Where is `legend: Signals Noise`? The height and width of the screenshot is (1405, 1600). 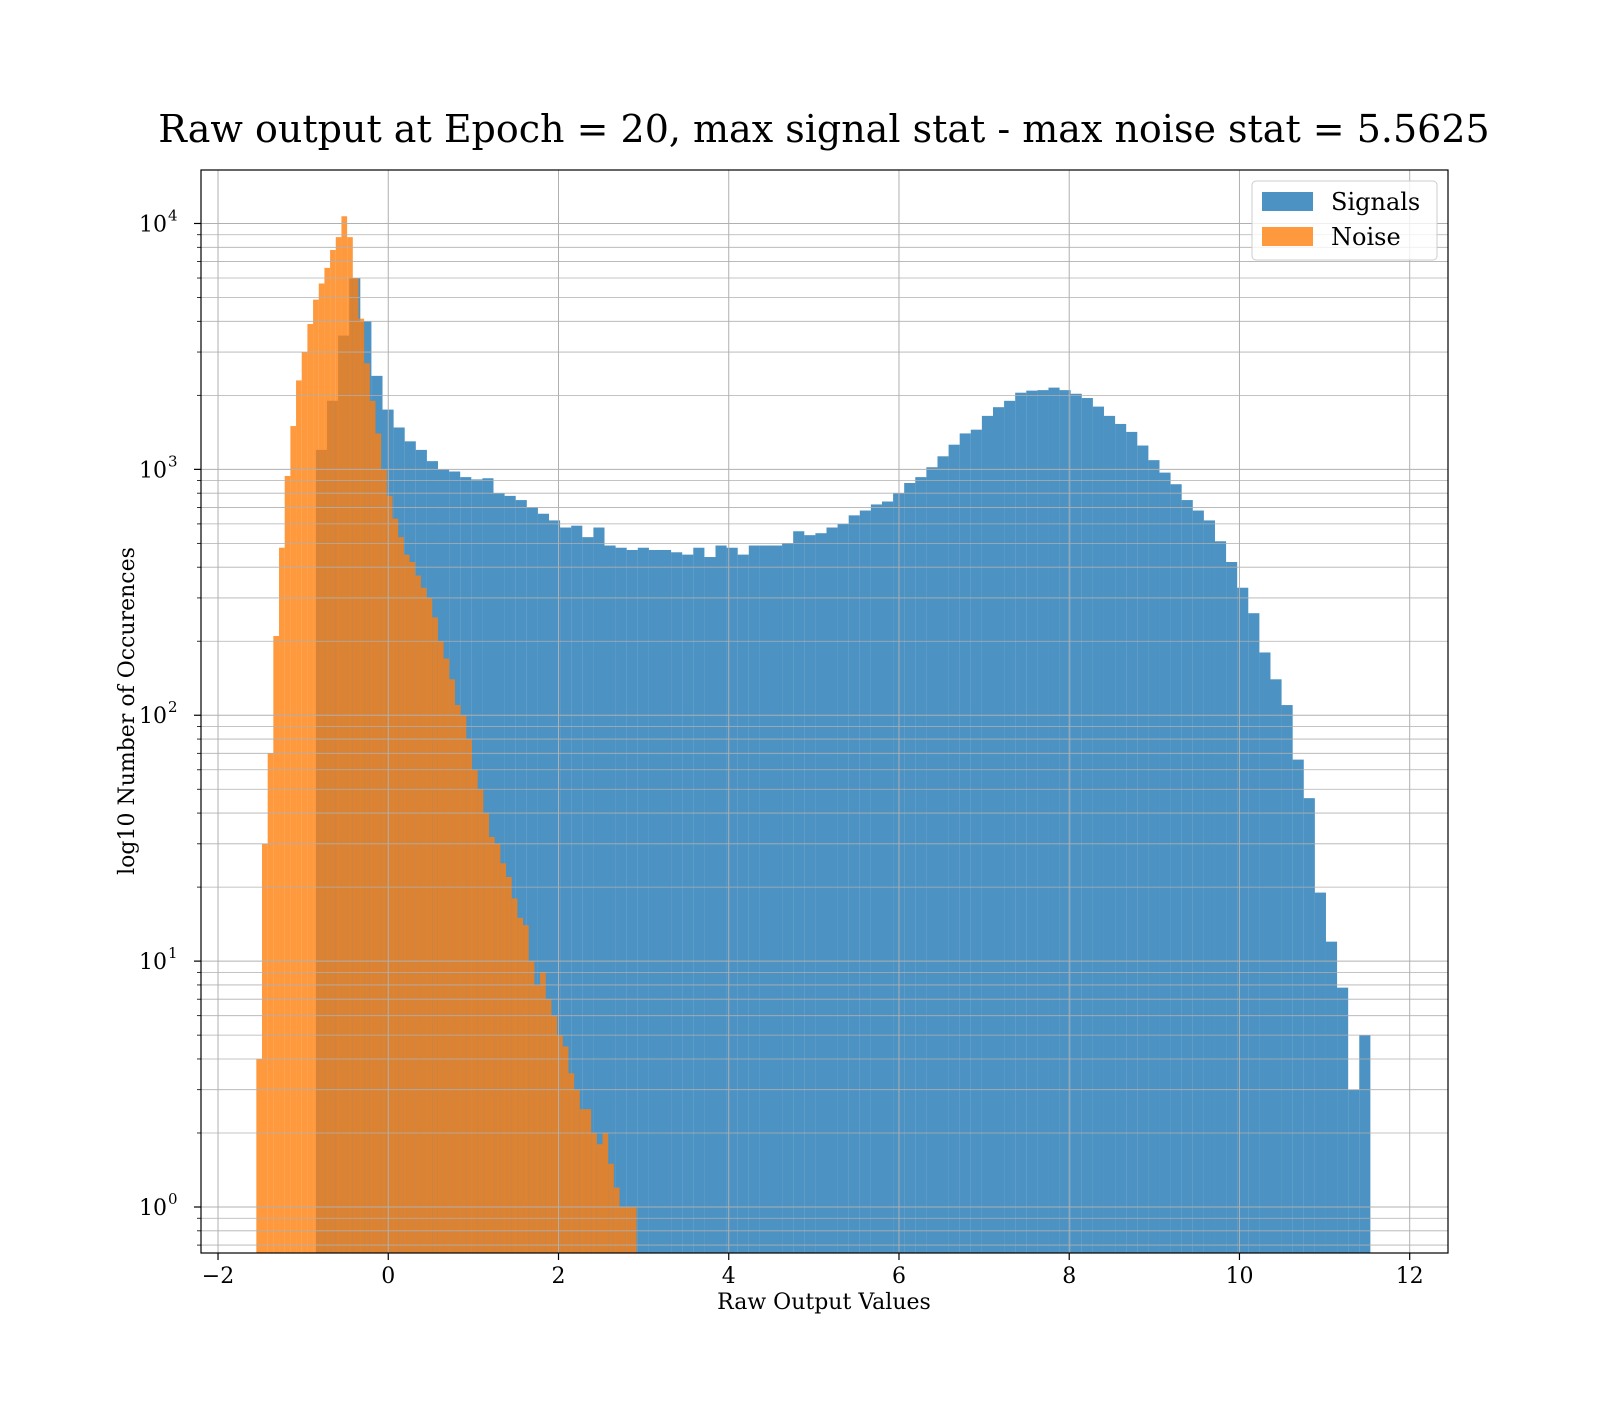
legend: Signals Noise is located at coordinates (1344, 220).